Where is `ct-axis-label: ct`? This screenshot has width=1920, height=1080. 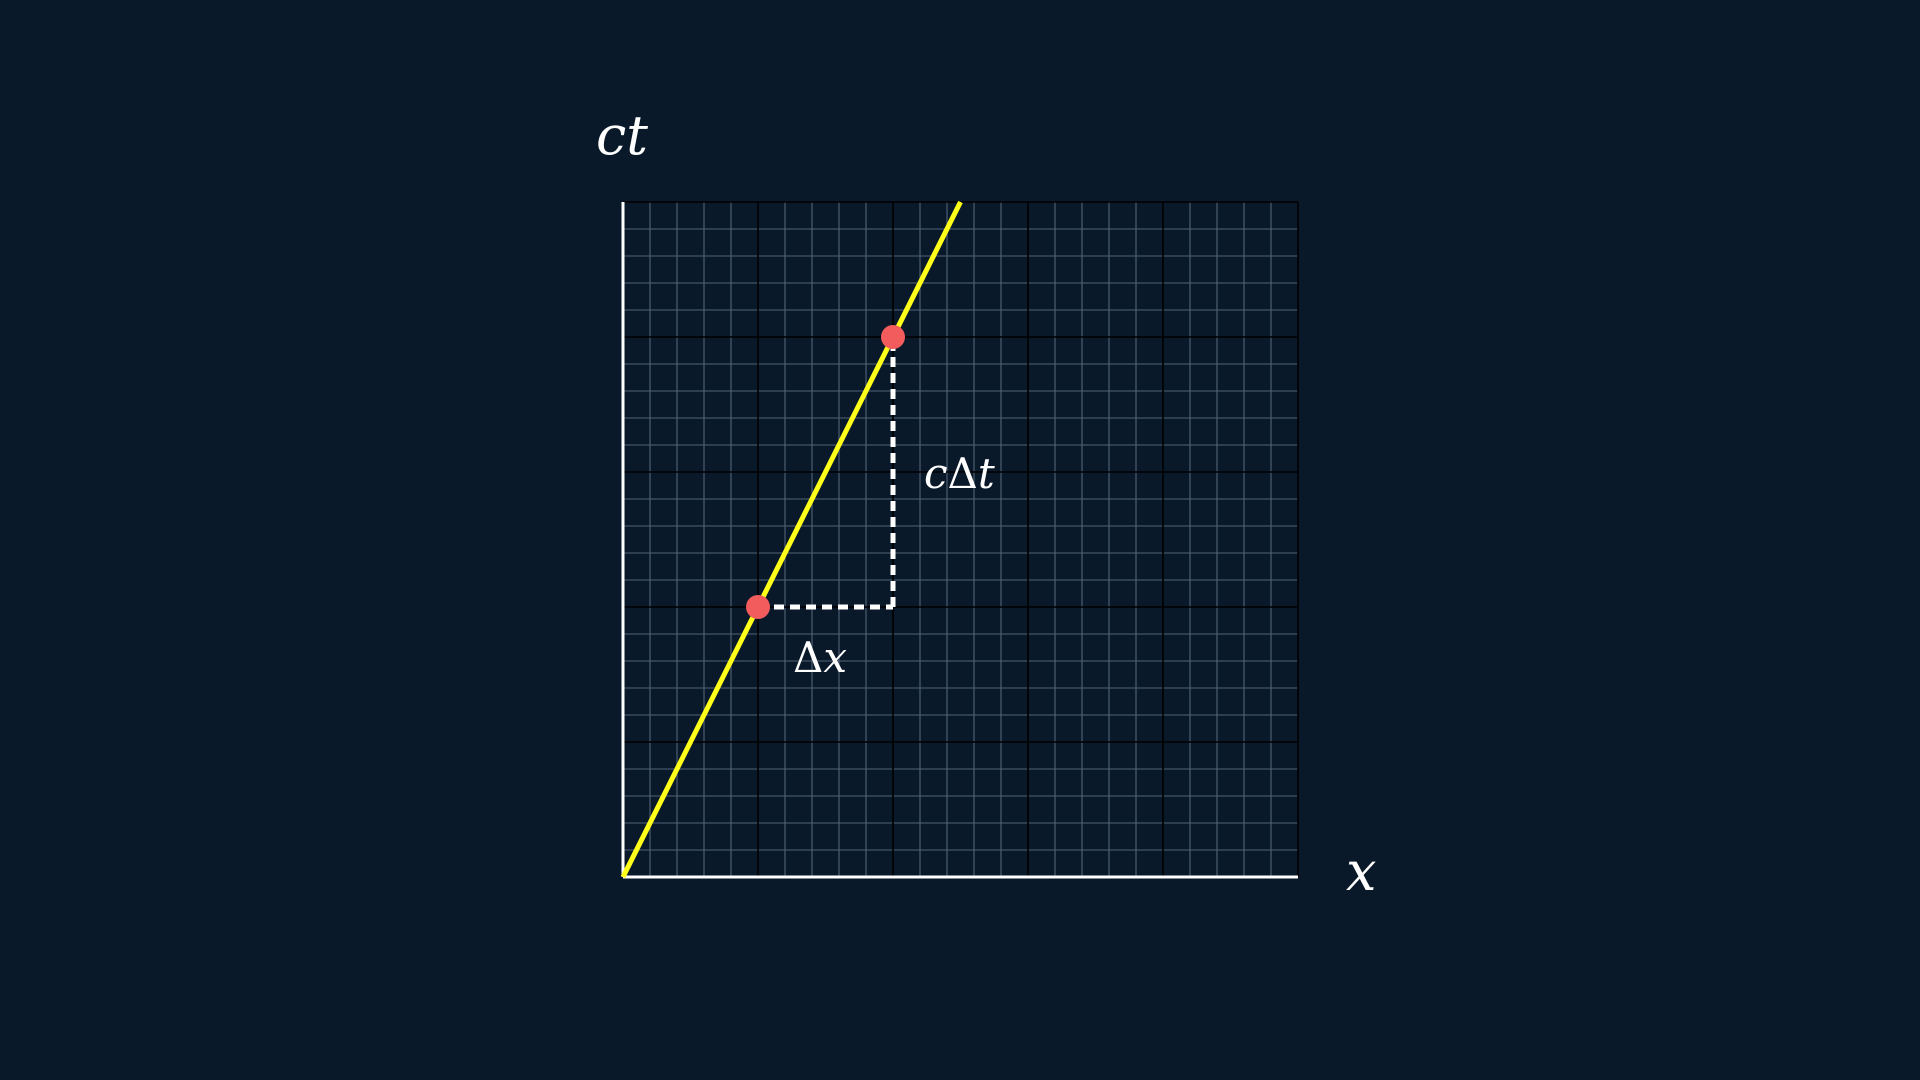 ct-axis-label: ct is located at coordinates (622, 135).